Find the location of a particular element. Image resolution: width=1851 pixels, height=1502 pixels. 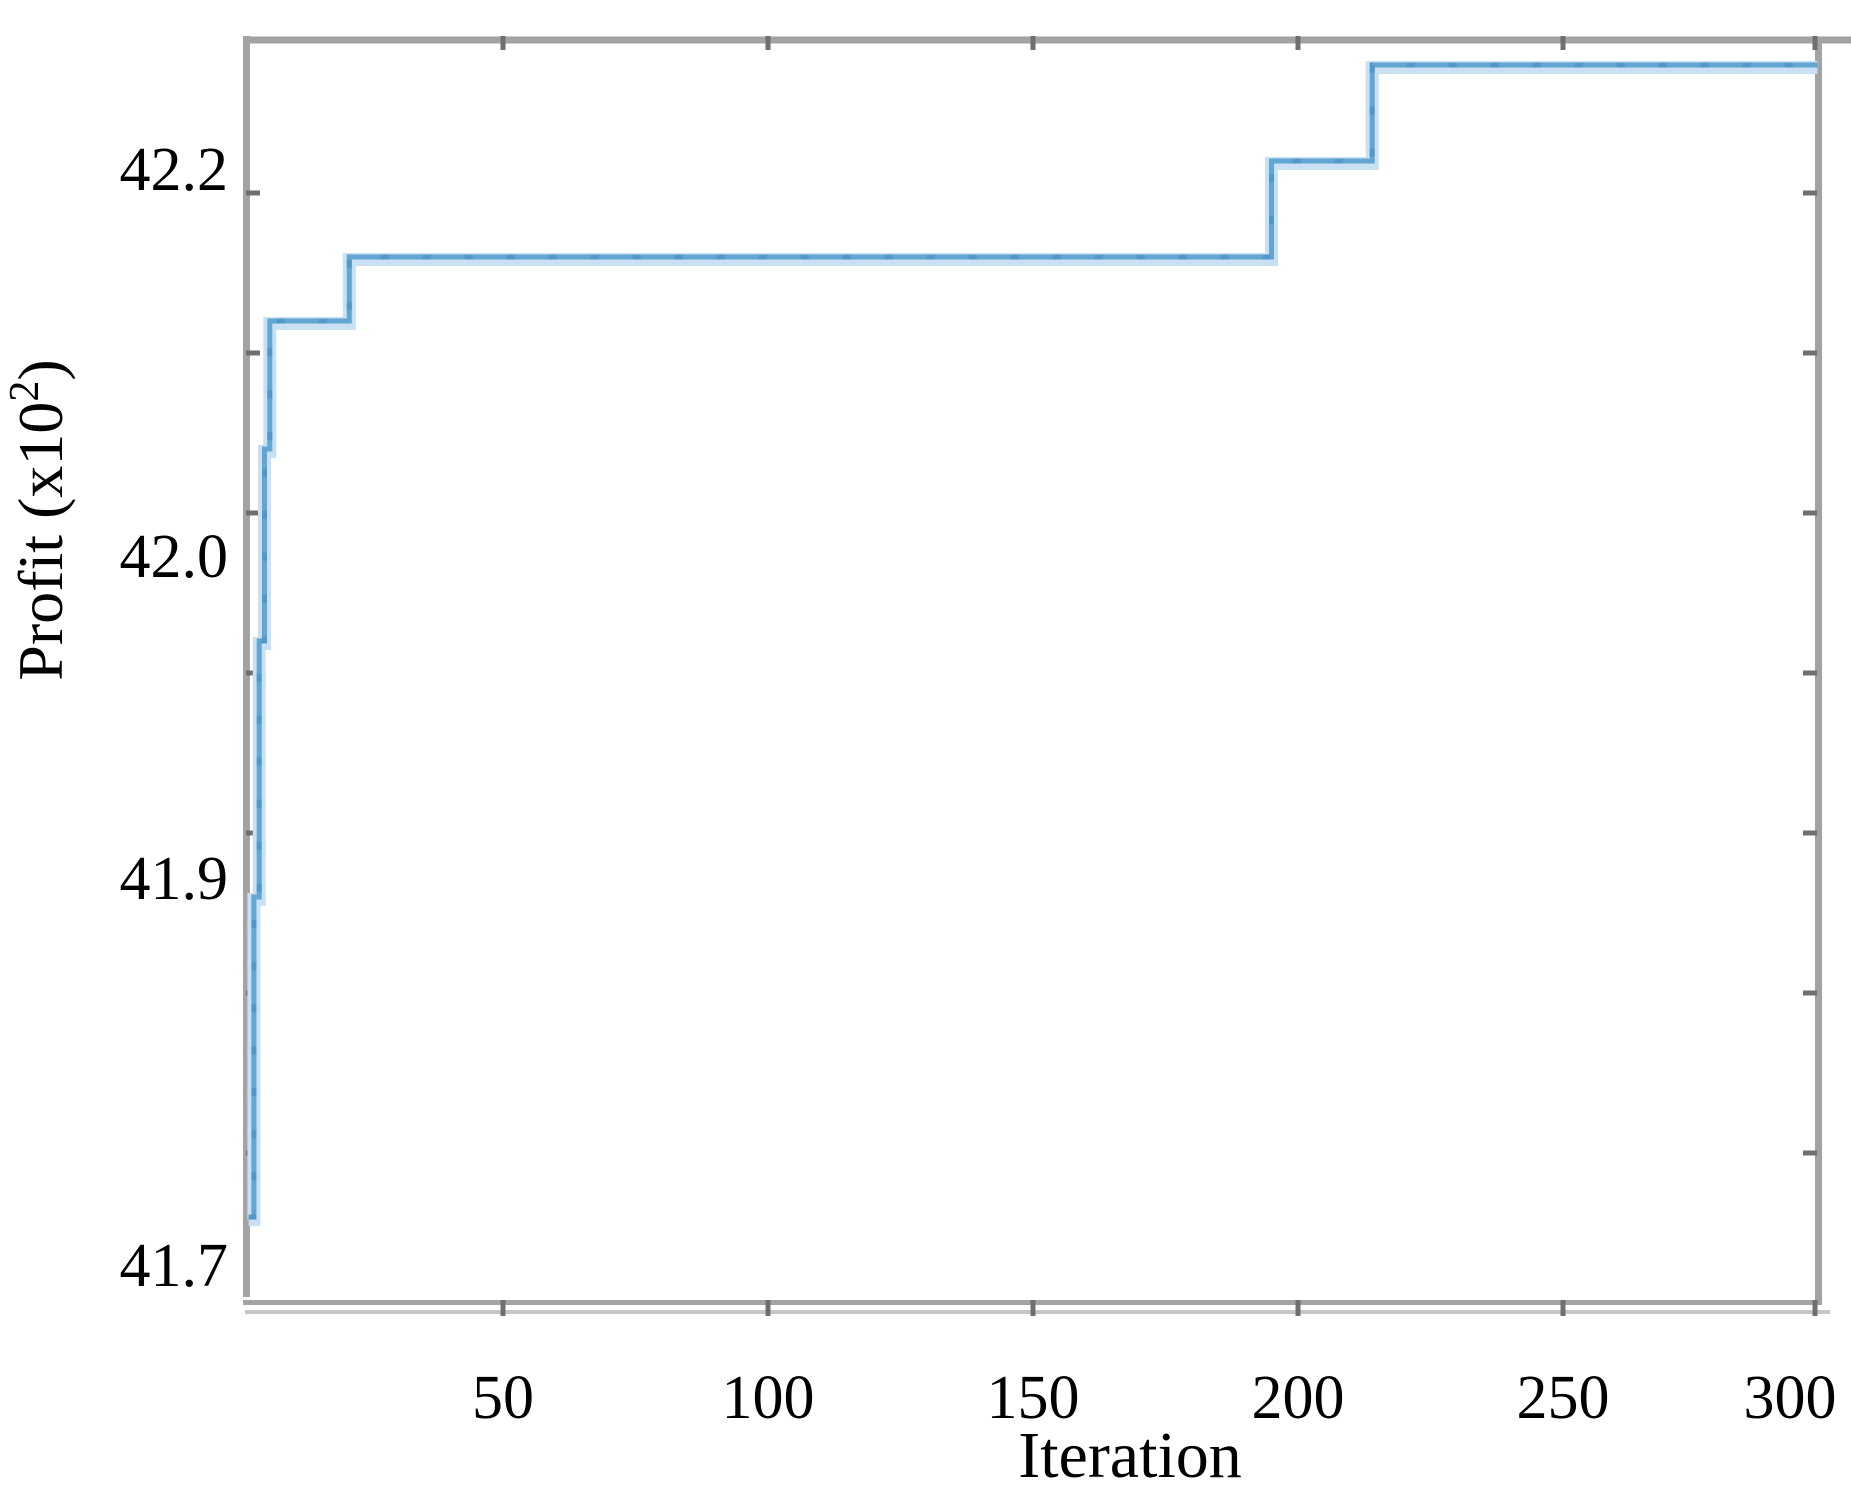

x-axis-title: Iteration is located at coordinates (1130, 1455).